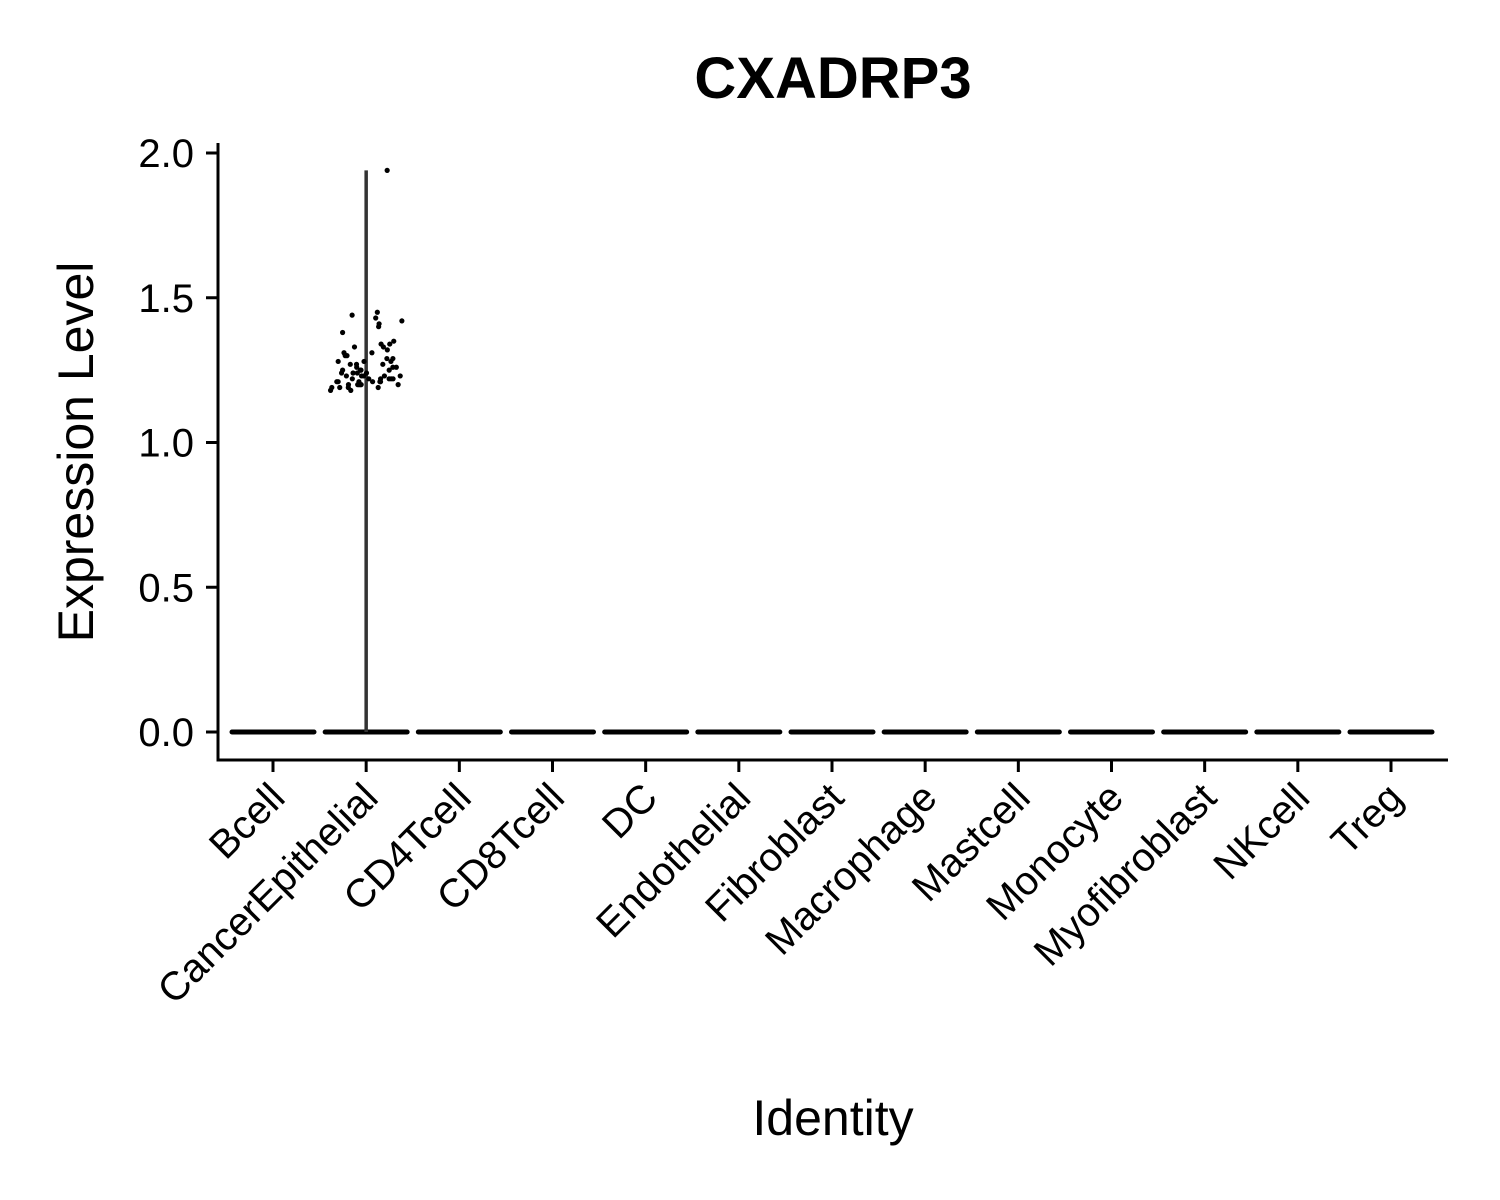  I want to click on x-axis-title: Identity, so click(832, 1118).